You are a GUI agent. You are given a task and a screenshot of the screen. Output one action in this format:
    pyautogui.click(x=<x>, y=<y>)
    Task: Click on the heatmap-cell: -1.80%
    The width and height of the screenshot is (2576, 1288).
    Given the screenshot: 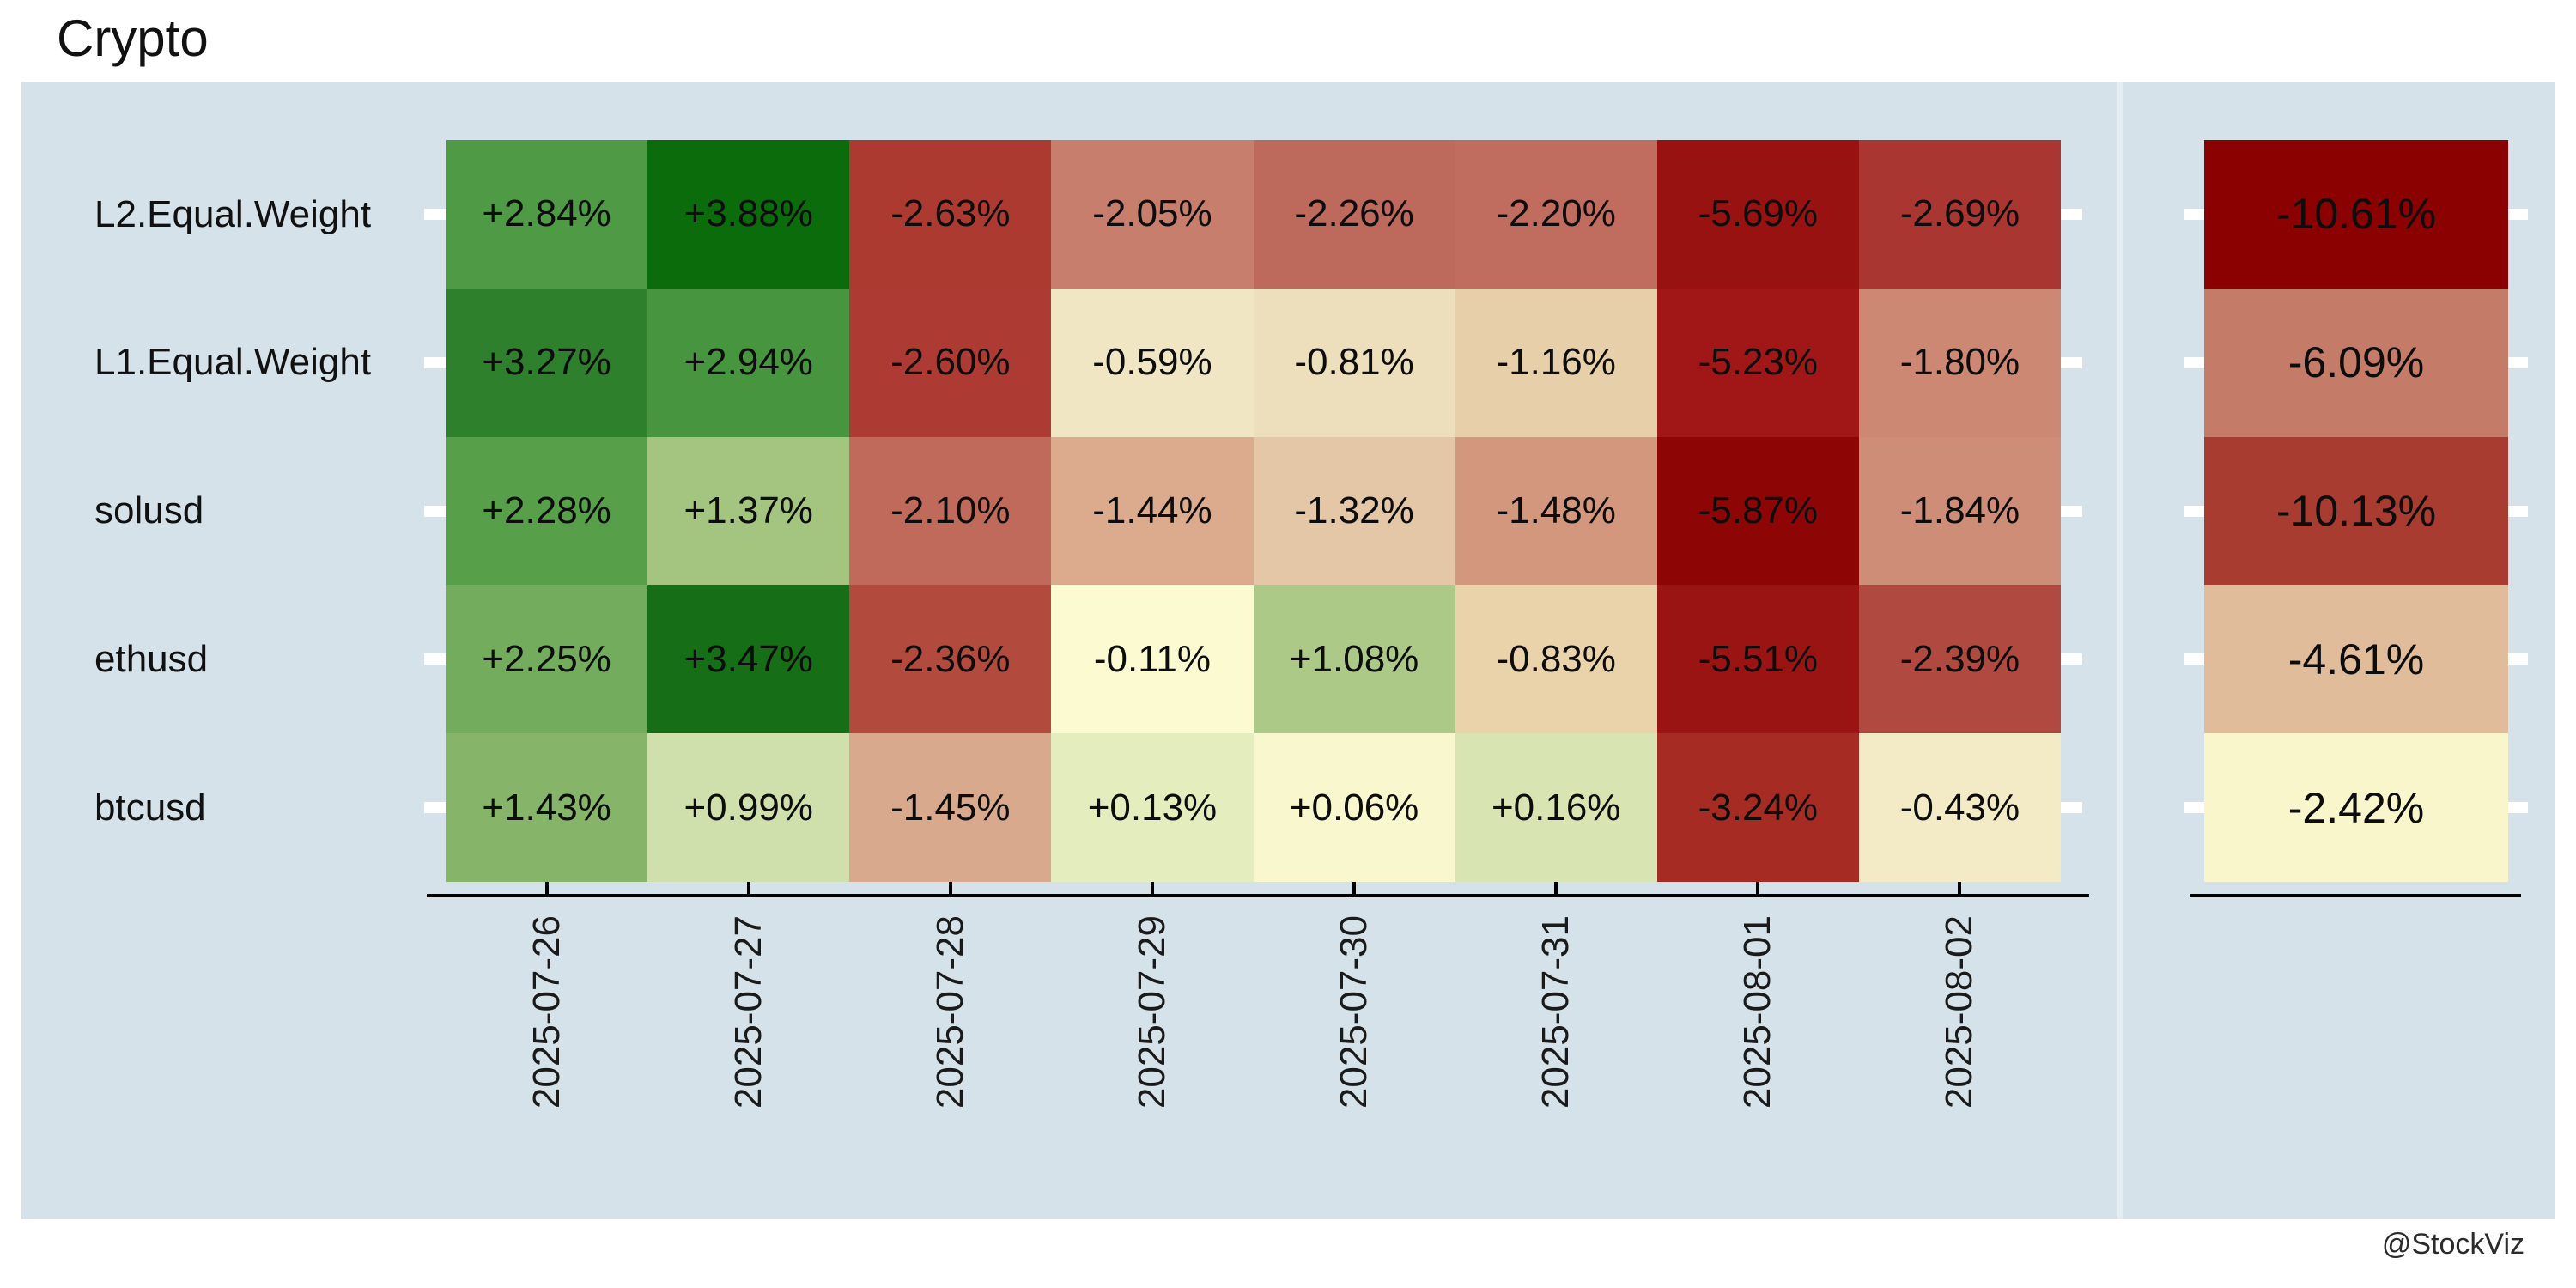 What is the action you would take?
    pyautogui.click(x=1960, y=362)
    